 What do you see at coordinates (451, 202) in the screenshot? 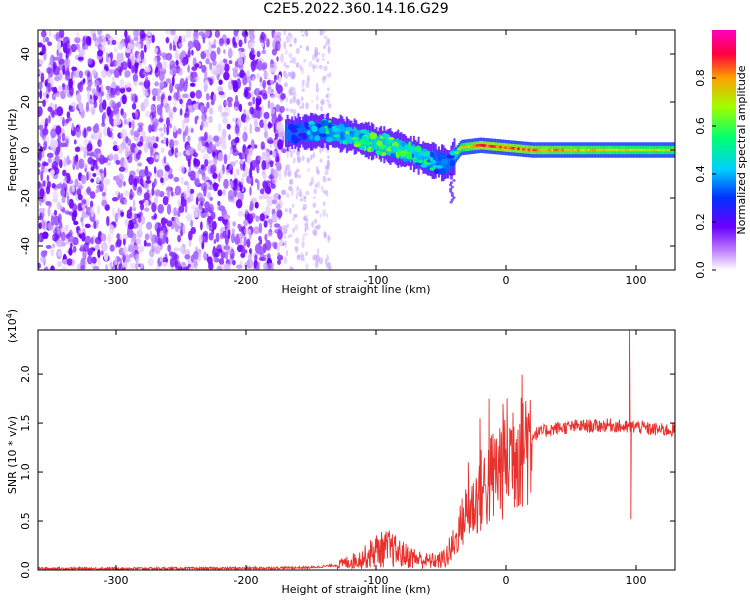
I see `signal-tail` at bounding box center [451, 202].